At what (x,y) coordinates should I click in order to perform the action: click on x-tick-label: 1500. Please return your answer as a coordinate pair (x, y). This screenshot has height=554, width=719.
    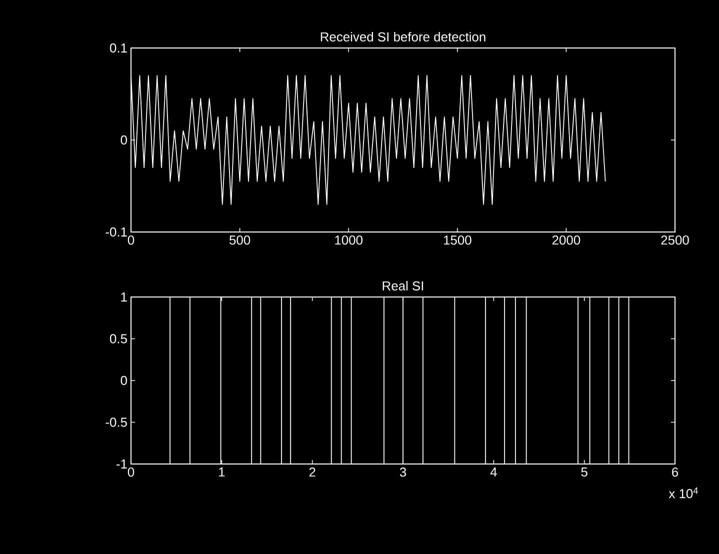
    Looking at the image, I should click on (458, 240).